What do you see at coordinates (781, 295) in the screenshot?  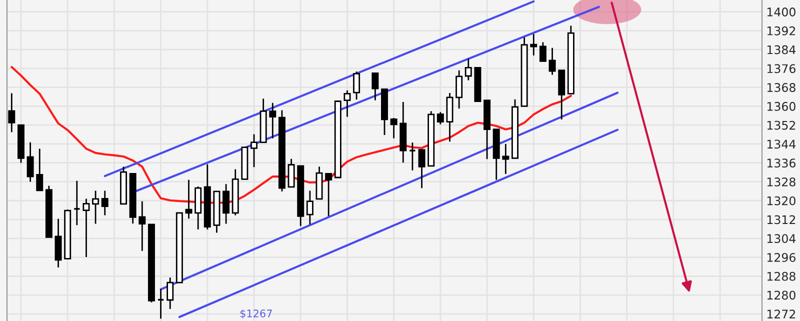 I see `y-tick-label: 1280` at bounding box center [781, 295].